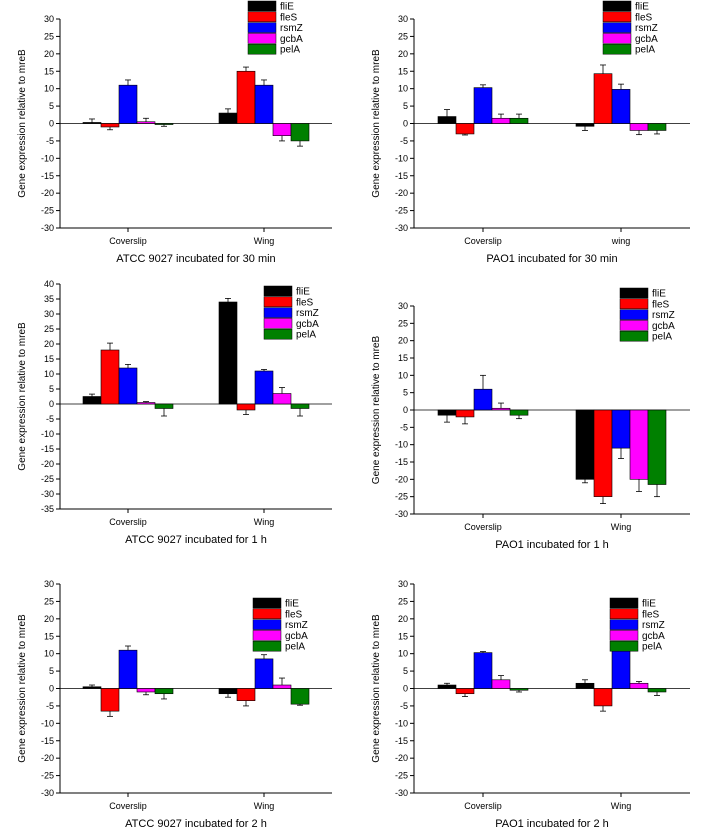  Describe the element at coordinates (621, 241) in the screenshot. I see `x-tick-label: wing` at that location.